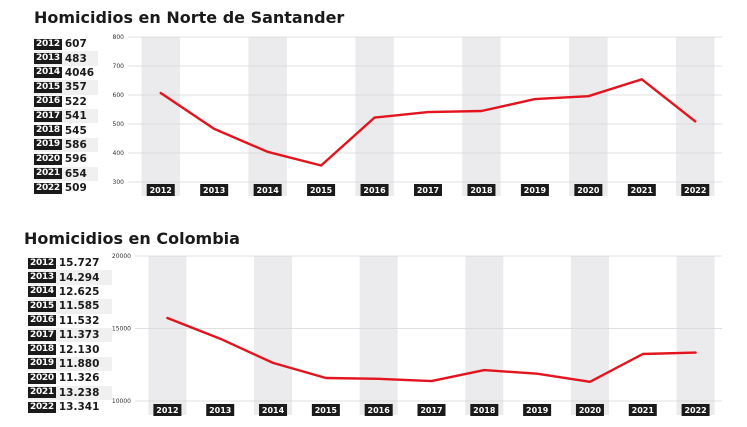 This screenshot has height=427, width=747. I want to click on side-value: 13.238, so click(79, 392).